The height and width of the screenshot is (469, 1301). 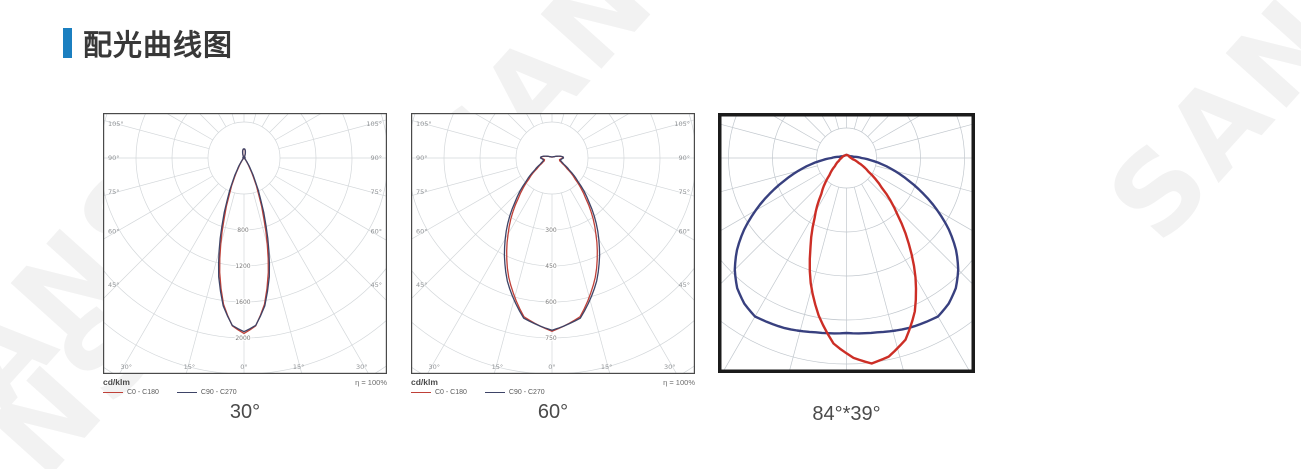 I want to click on svg-text: 750, so click(x=551, y=338).